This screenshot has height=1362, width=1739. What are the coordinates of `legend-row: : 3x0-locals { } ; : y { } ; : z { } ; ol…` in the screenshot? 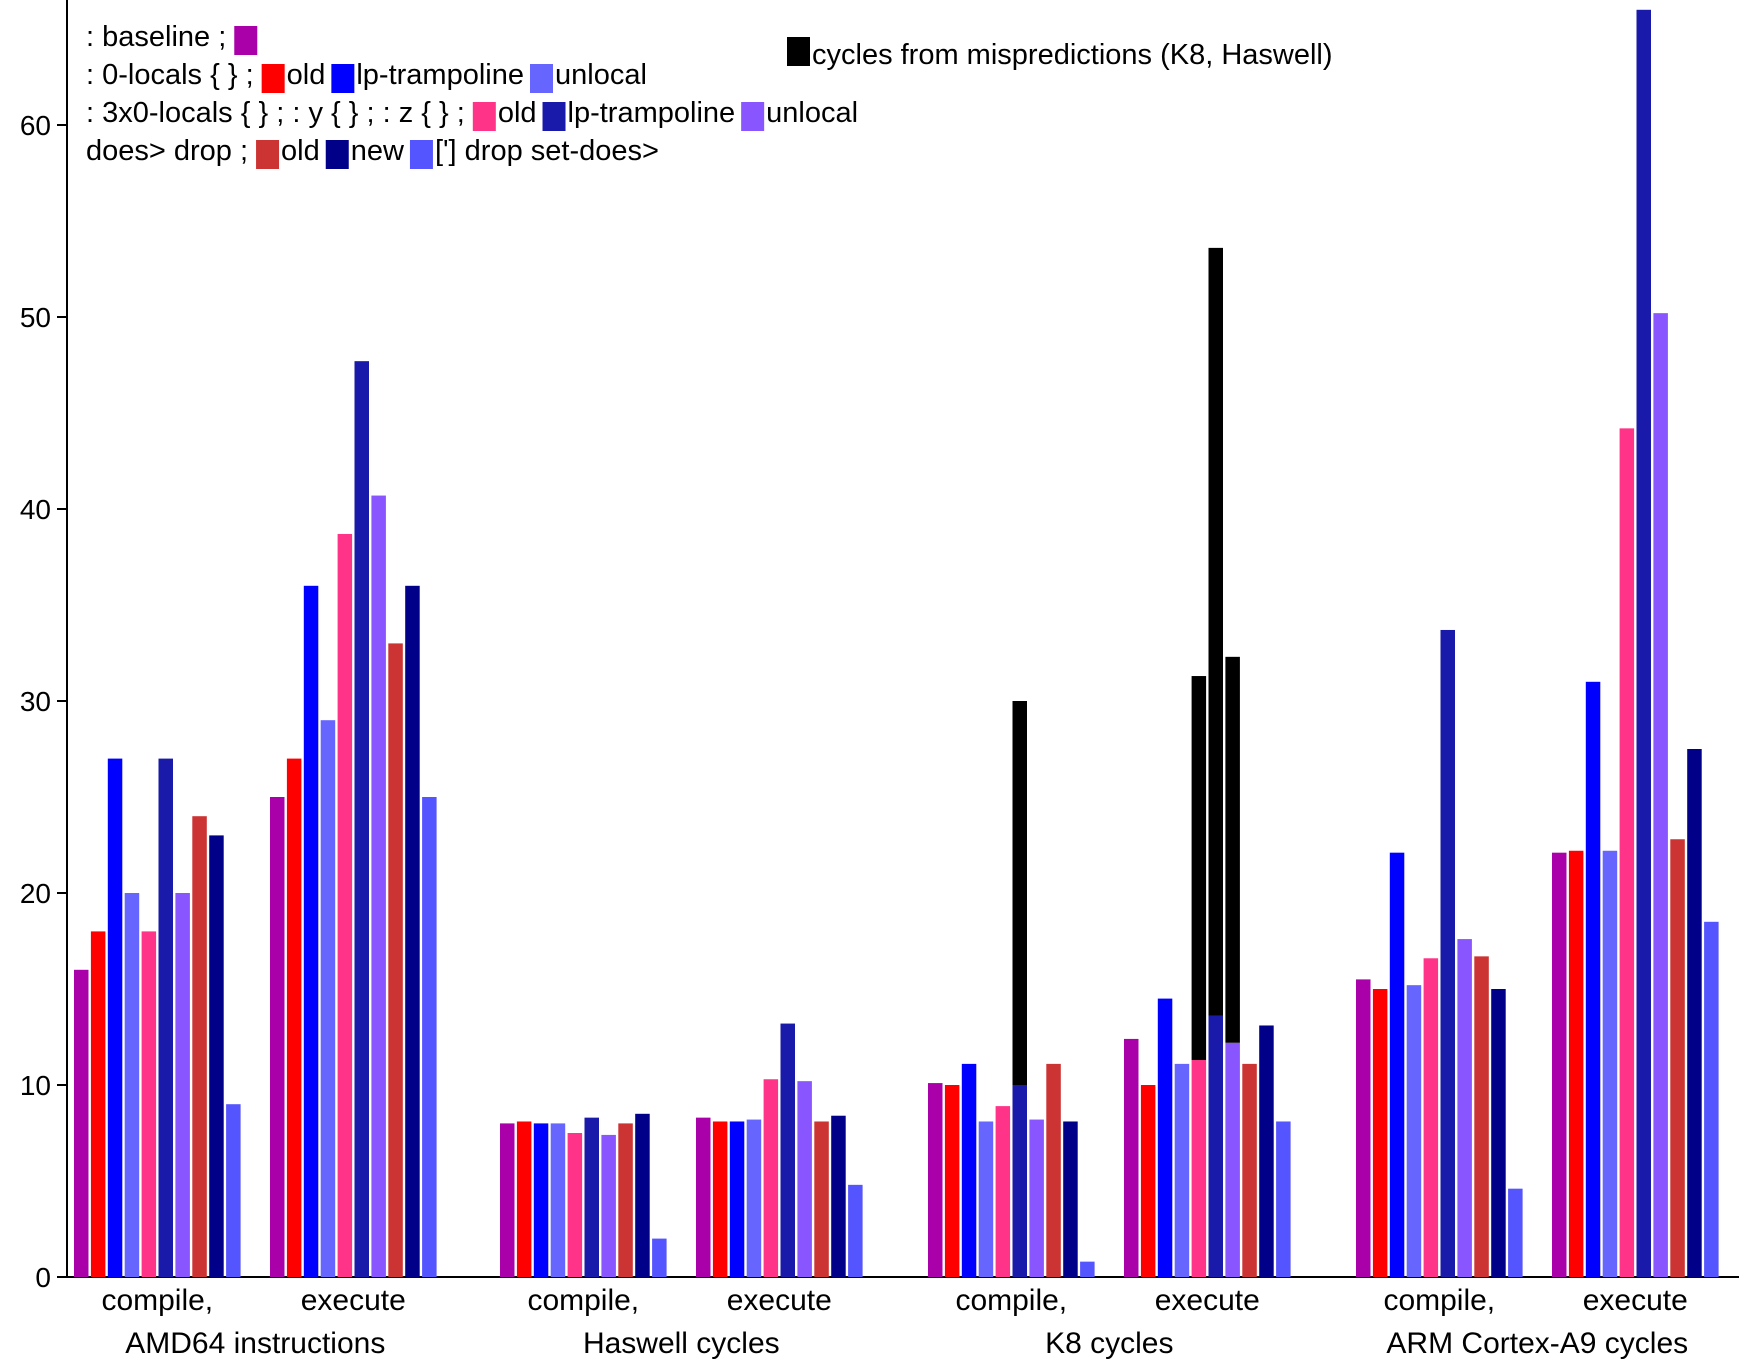 It's located at (472, 114).